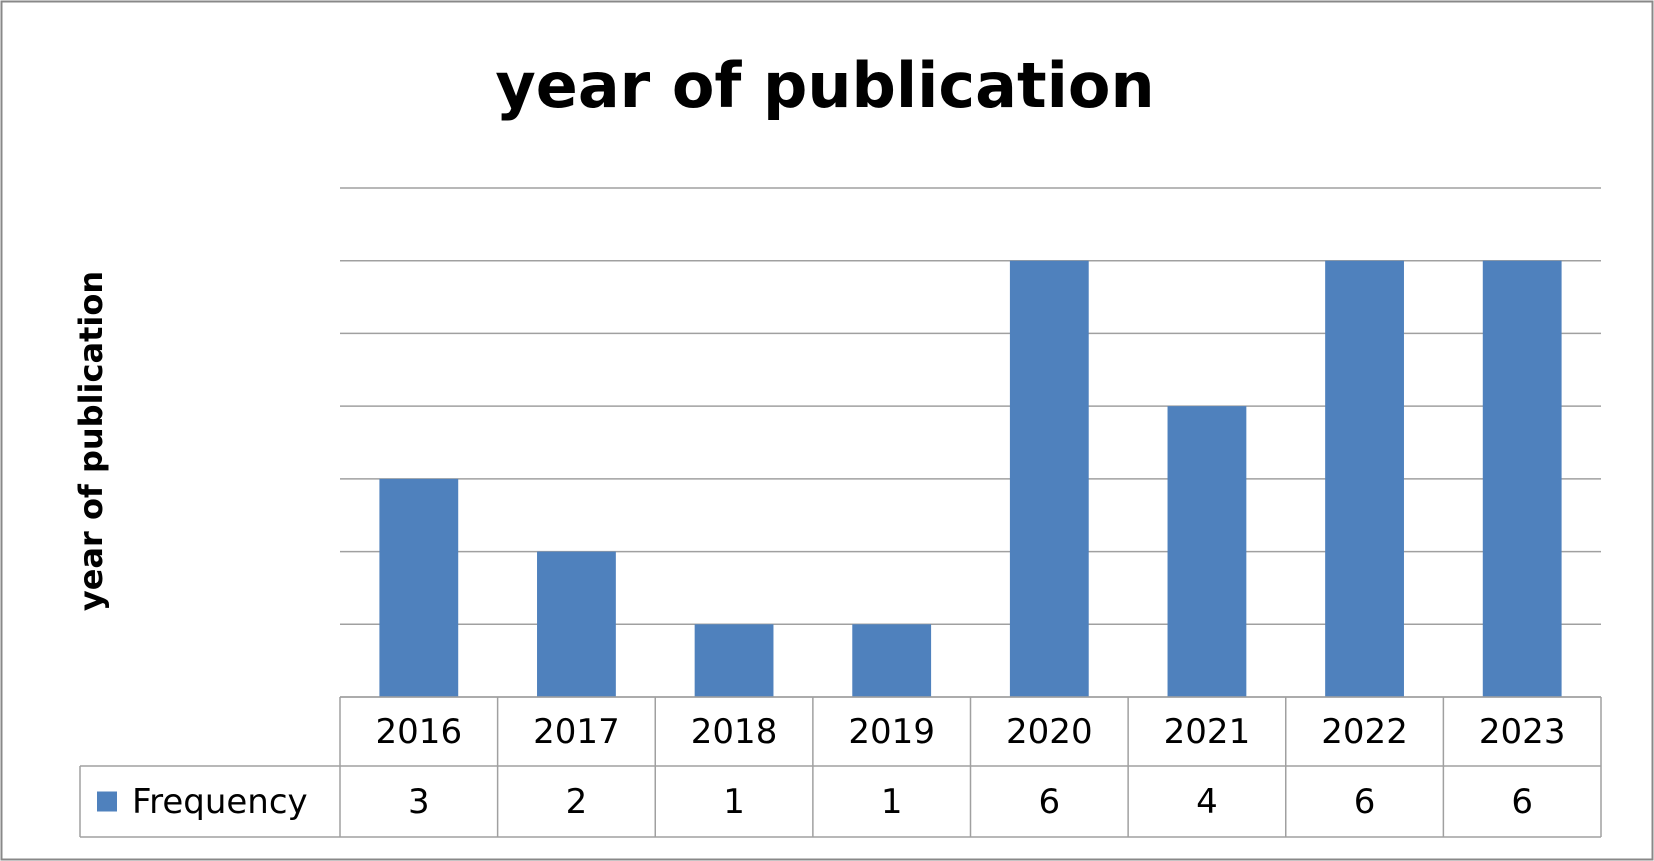 The image size is (1654, 861). What do you see at coordinates (220, 802) in the screenshot?
I see `legend-label: Frequency` at bounding box center [220, 802].